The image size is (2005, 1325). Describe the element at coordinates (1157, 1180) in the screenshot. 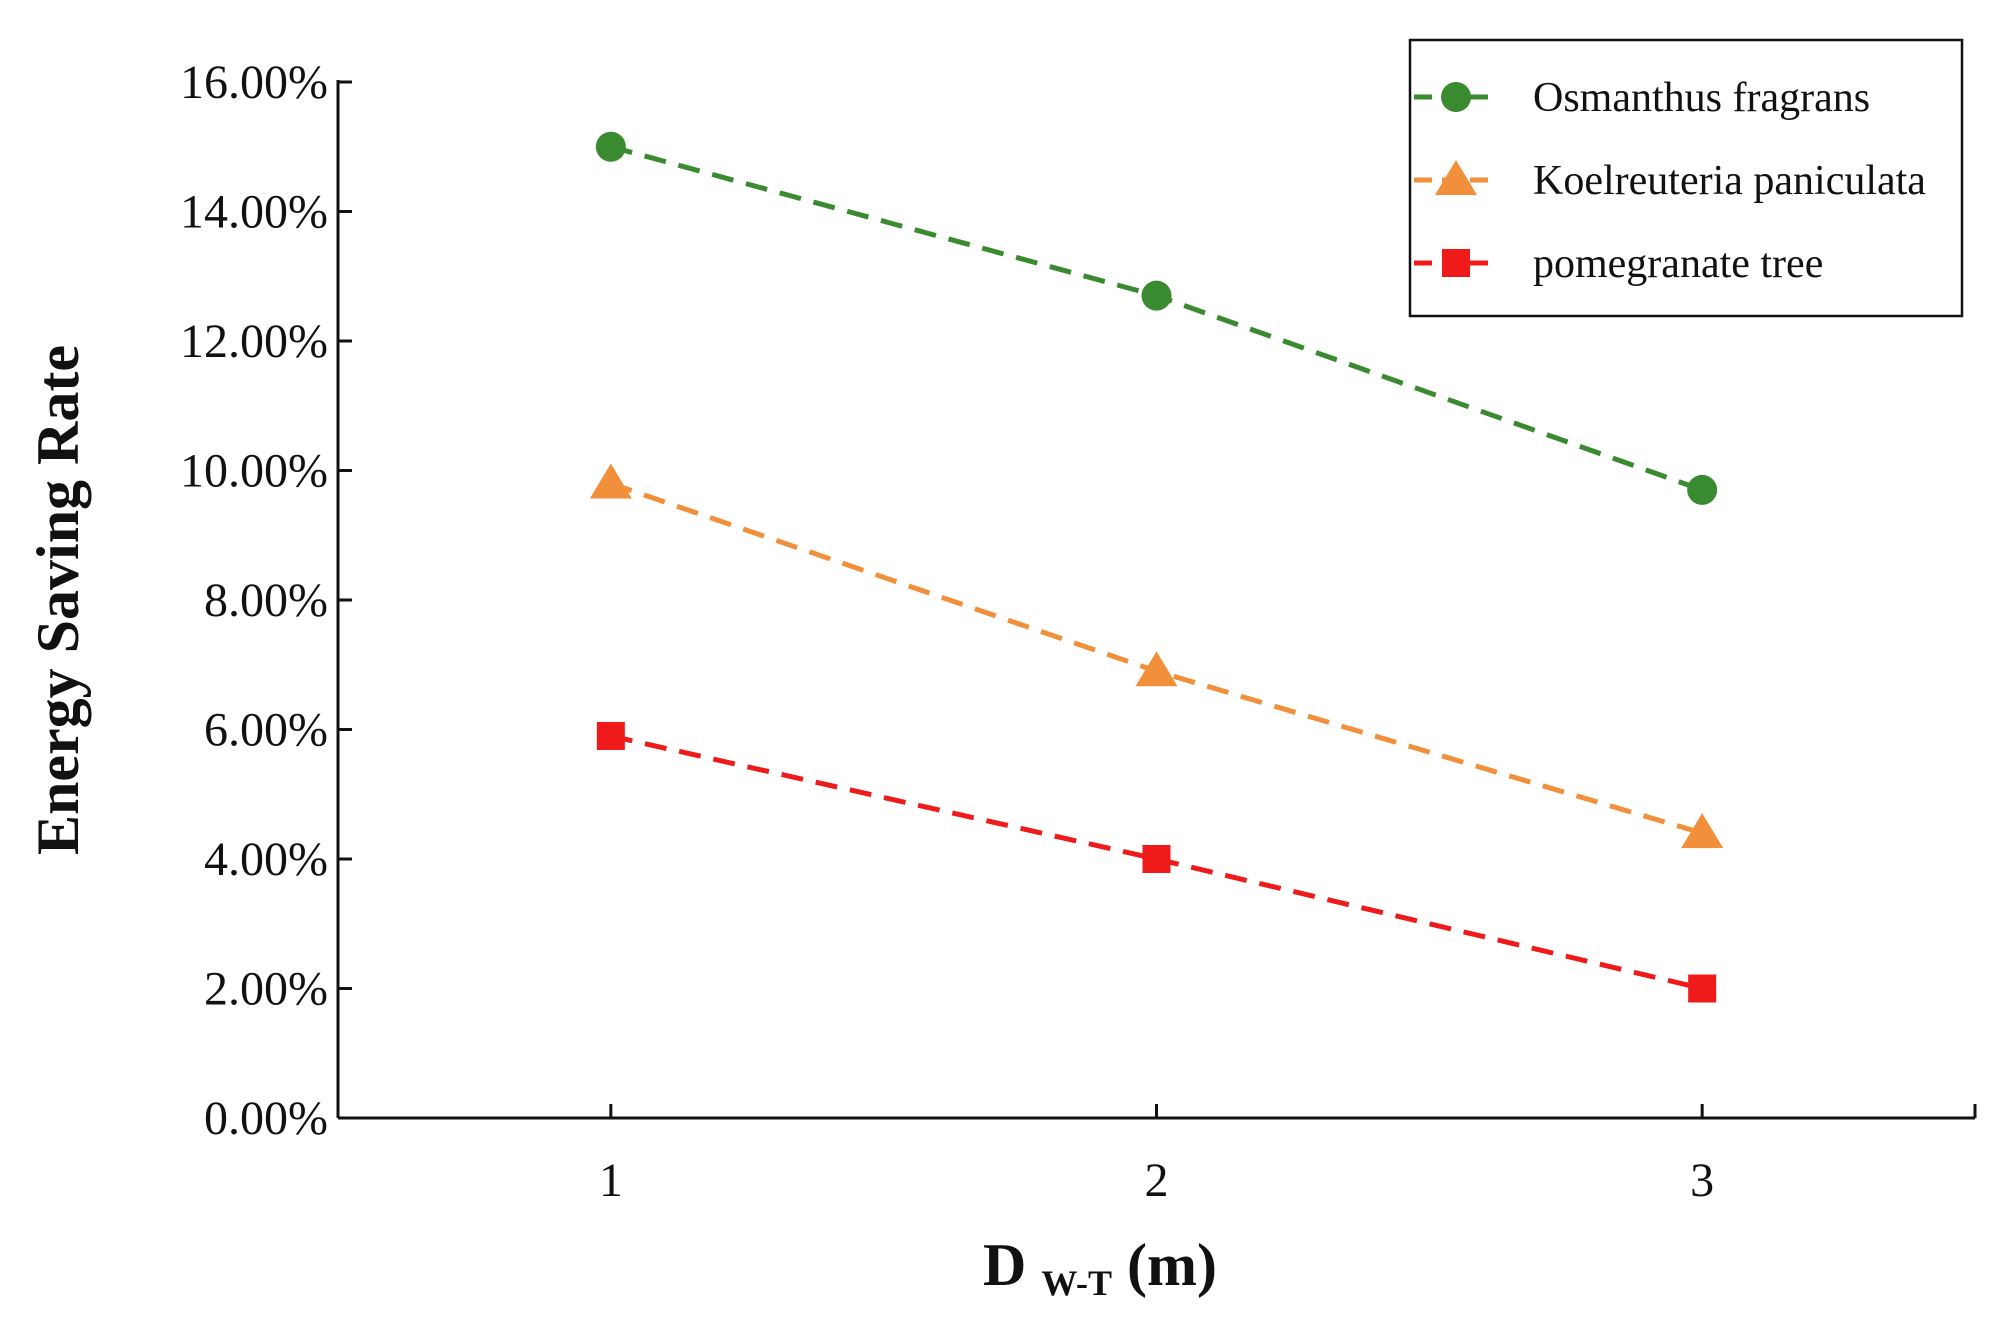

I see `x-tick-label: 2` at that location.